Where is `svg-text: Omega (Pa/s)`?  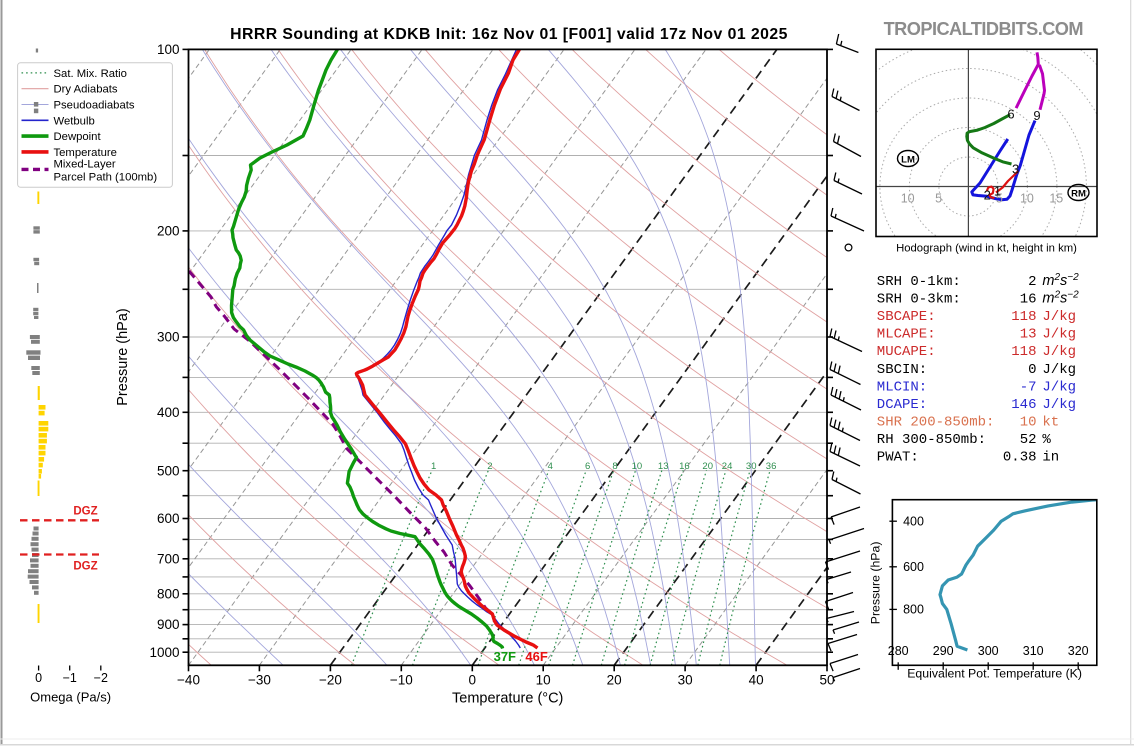
svg-text: Omega (Pa/s) is located at coordinates (70, 697).